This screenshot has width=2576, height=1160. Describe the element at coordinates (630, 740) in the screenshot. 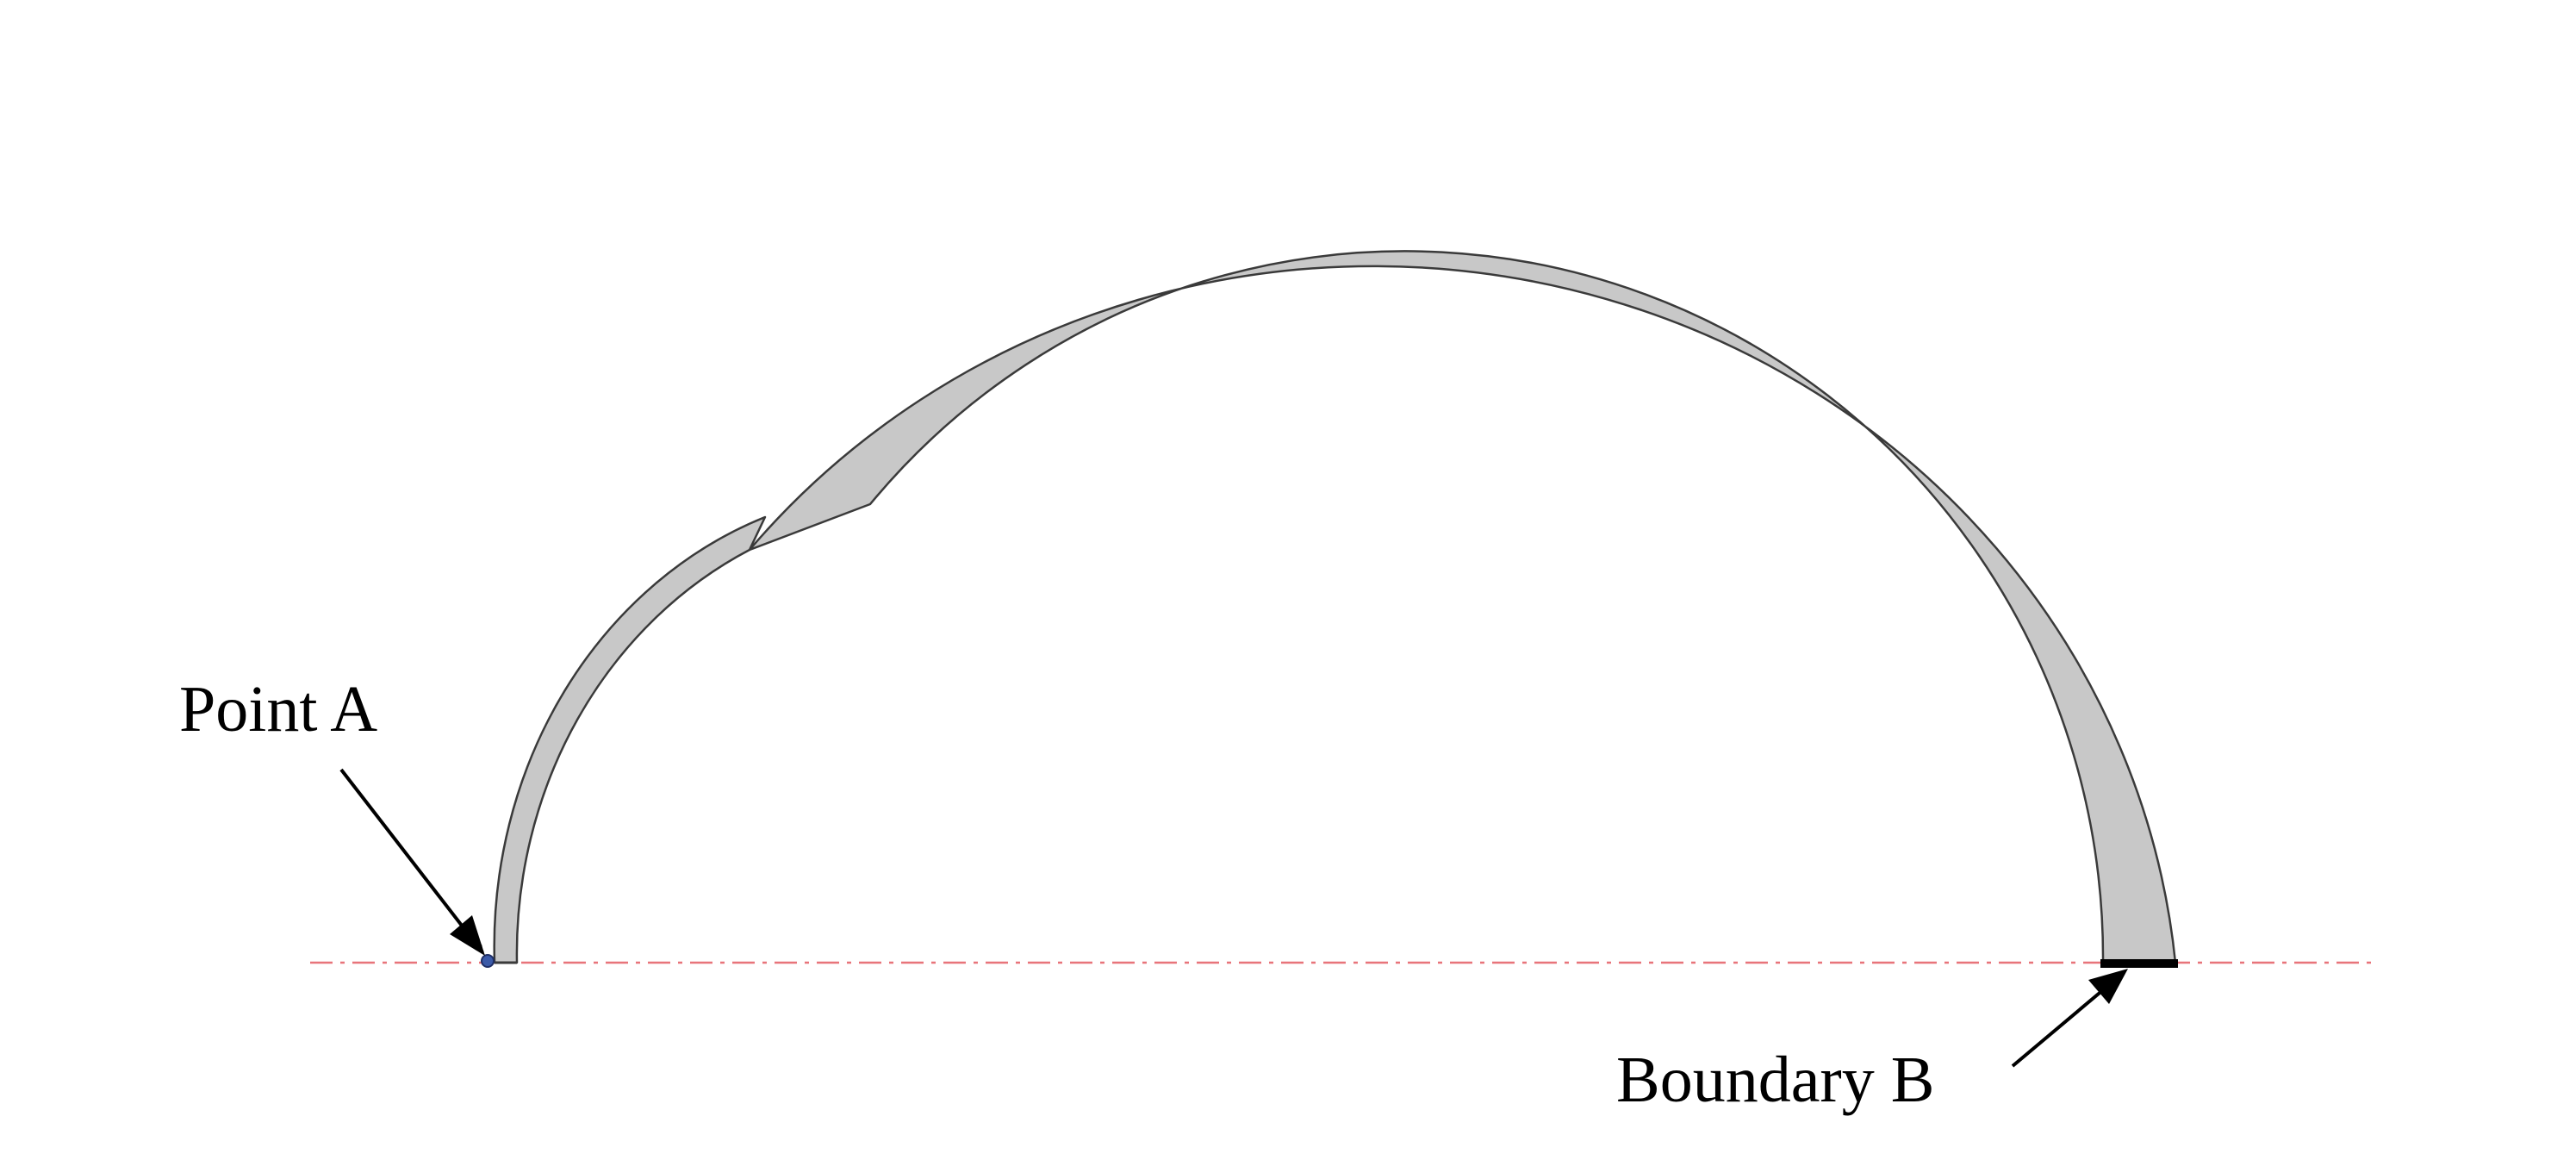

I see `small-left-shell` at that location.